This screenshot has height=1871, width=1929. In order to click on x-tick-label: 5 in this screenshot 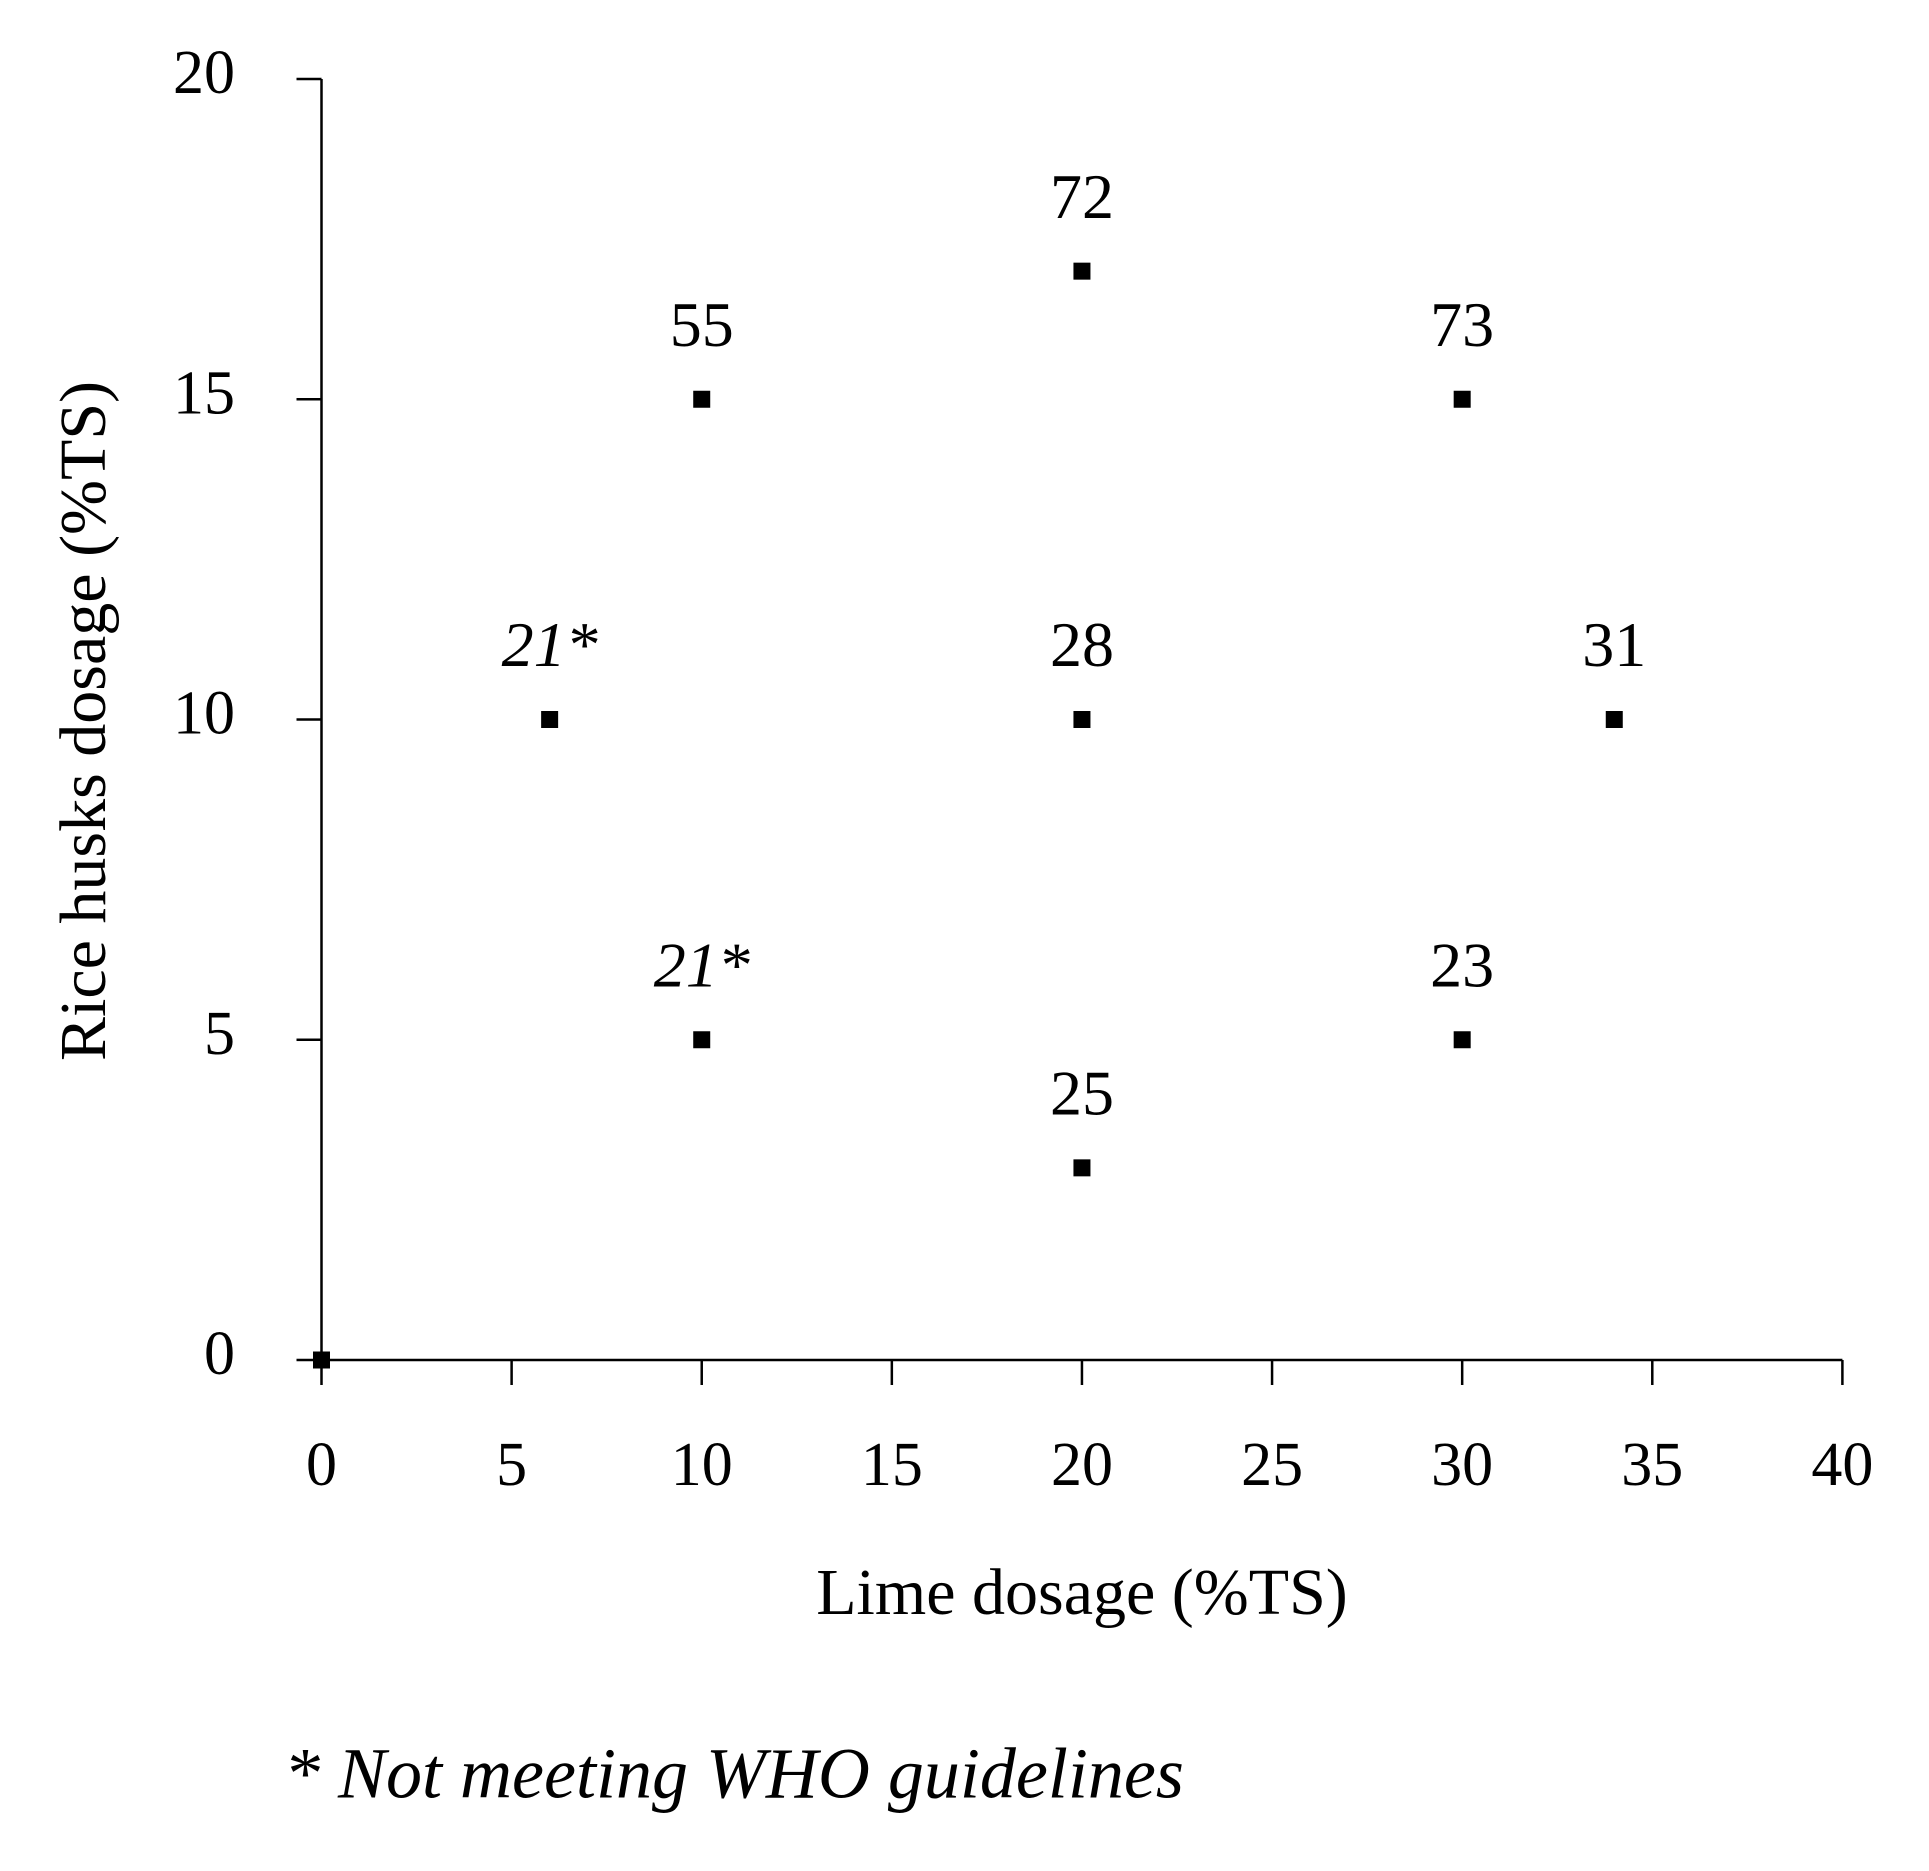, I will do `click(511, 1465)`.